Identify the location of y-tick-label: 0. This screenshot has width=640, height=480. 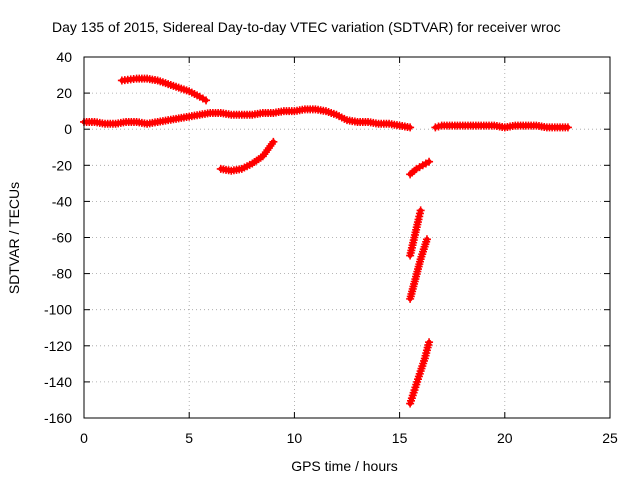
(68, 129).